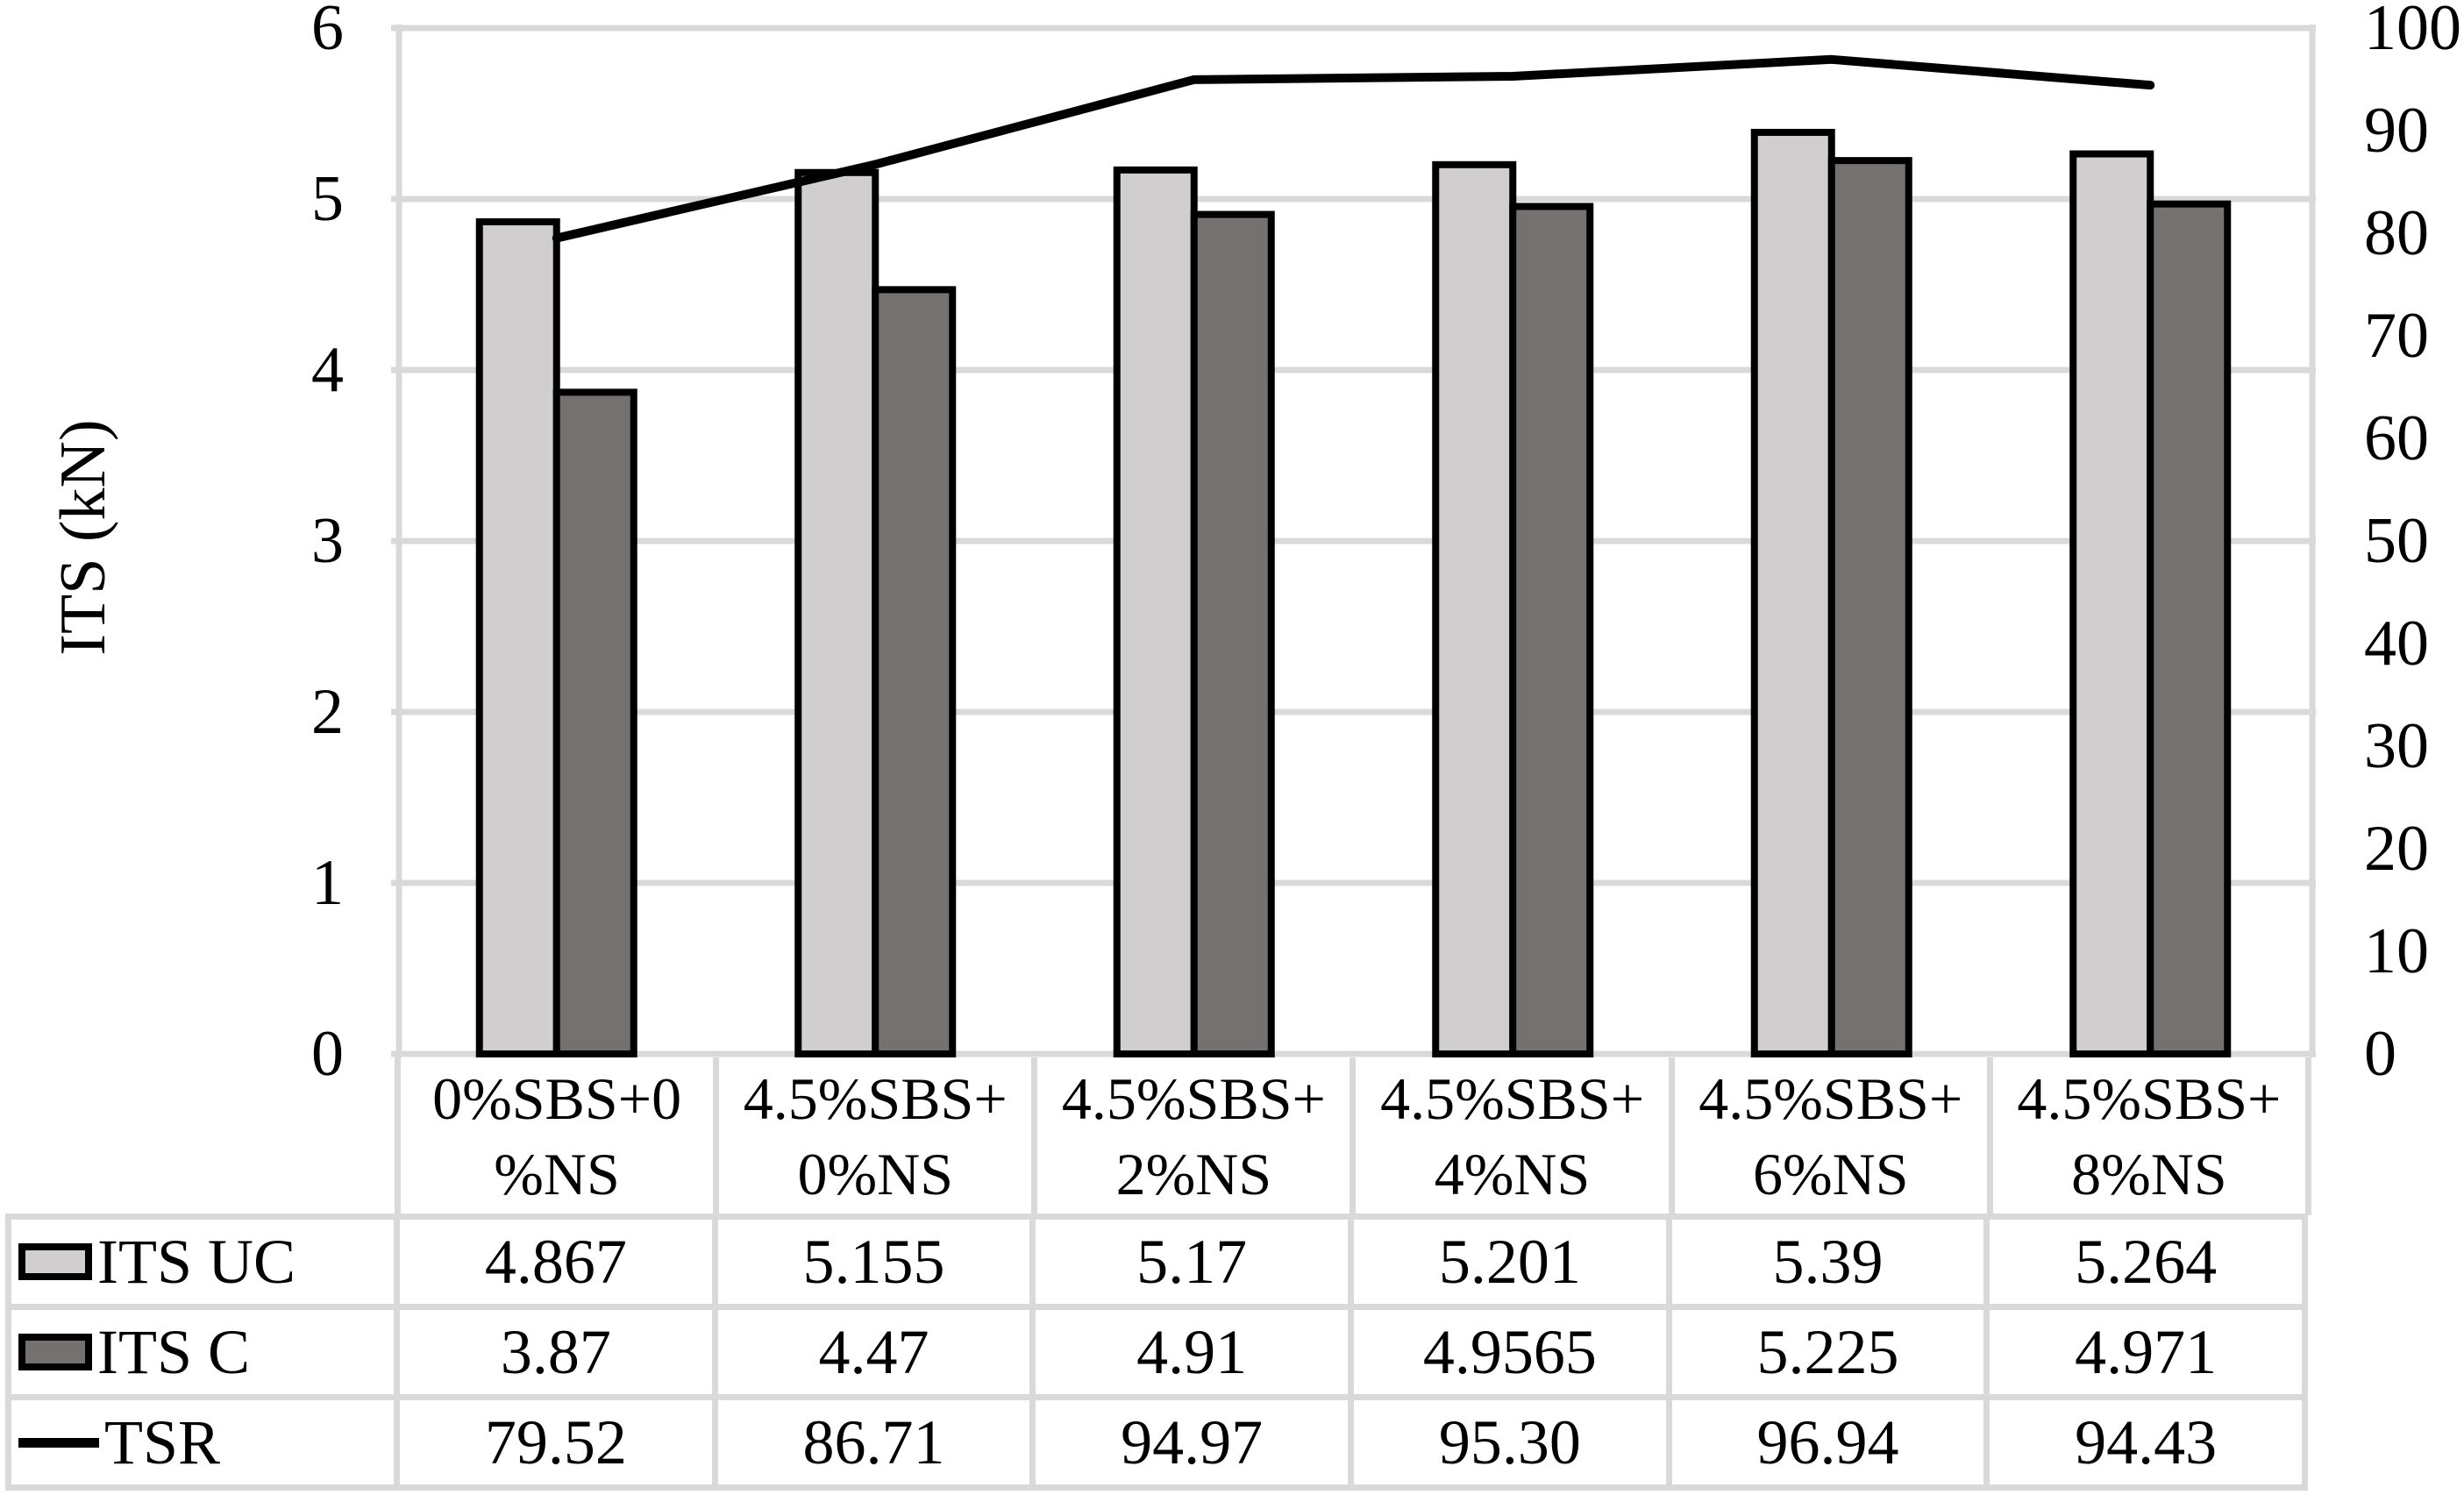 This screenshot has width=2464, height=1509. I want to click on right-axis-tick-label: 60, so click(2396, 438).